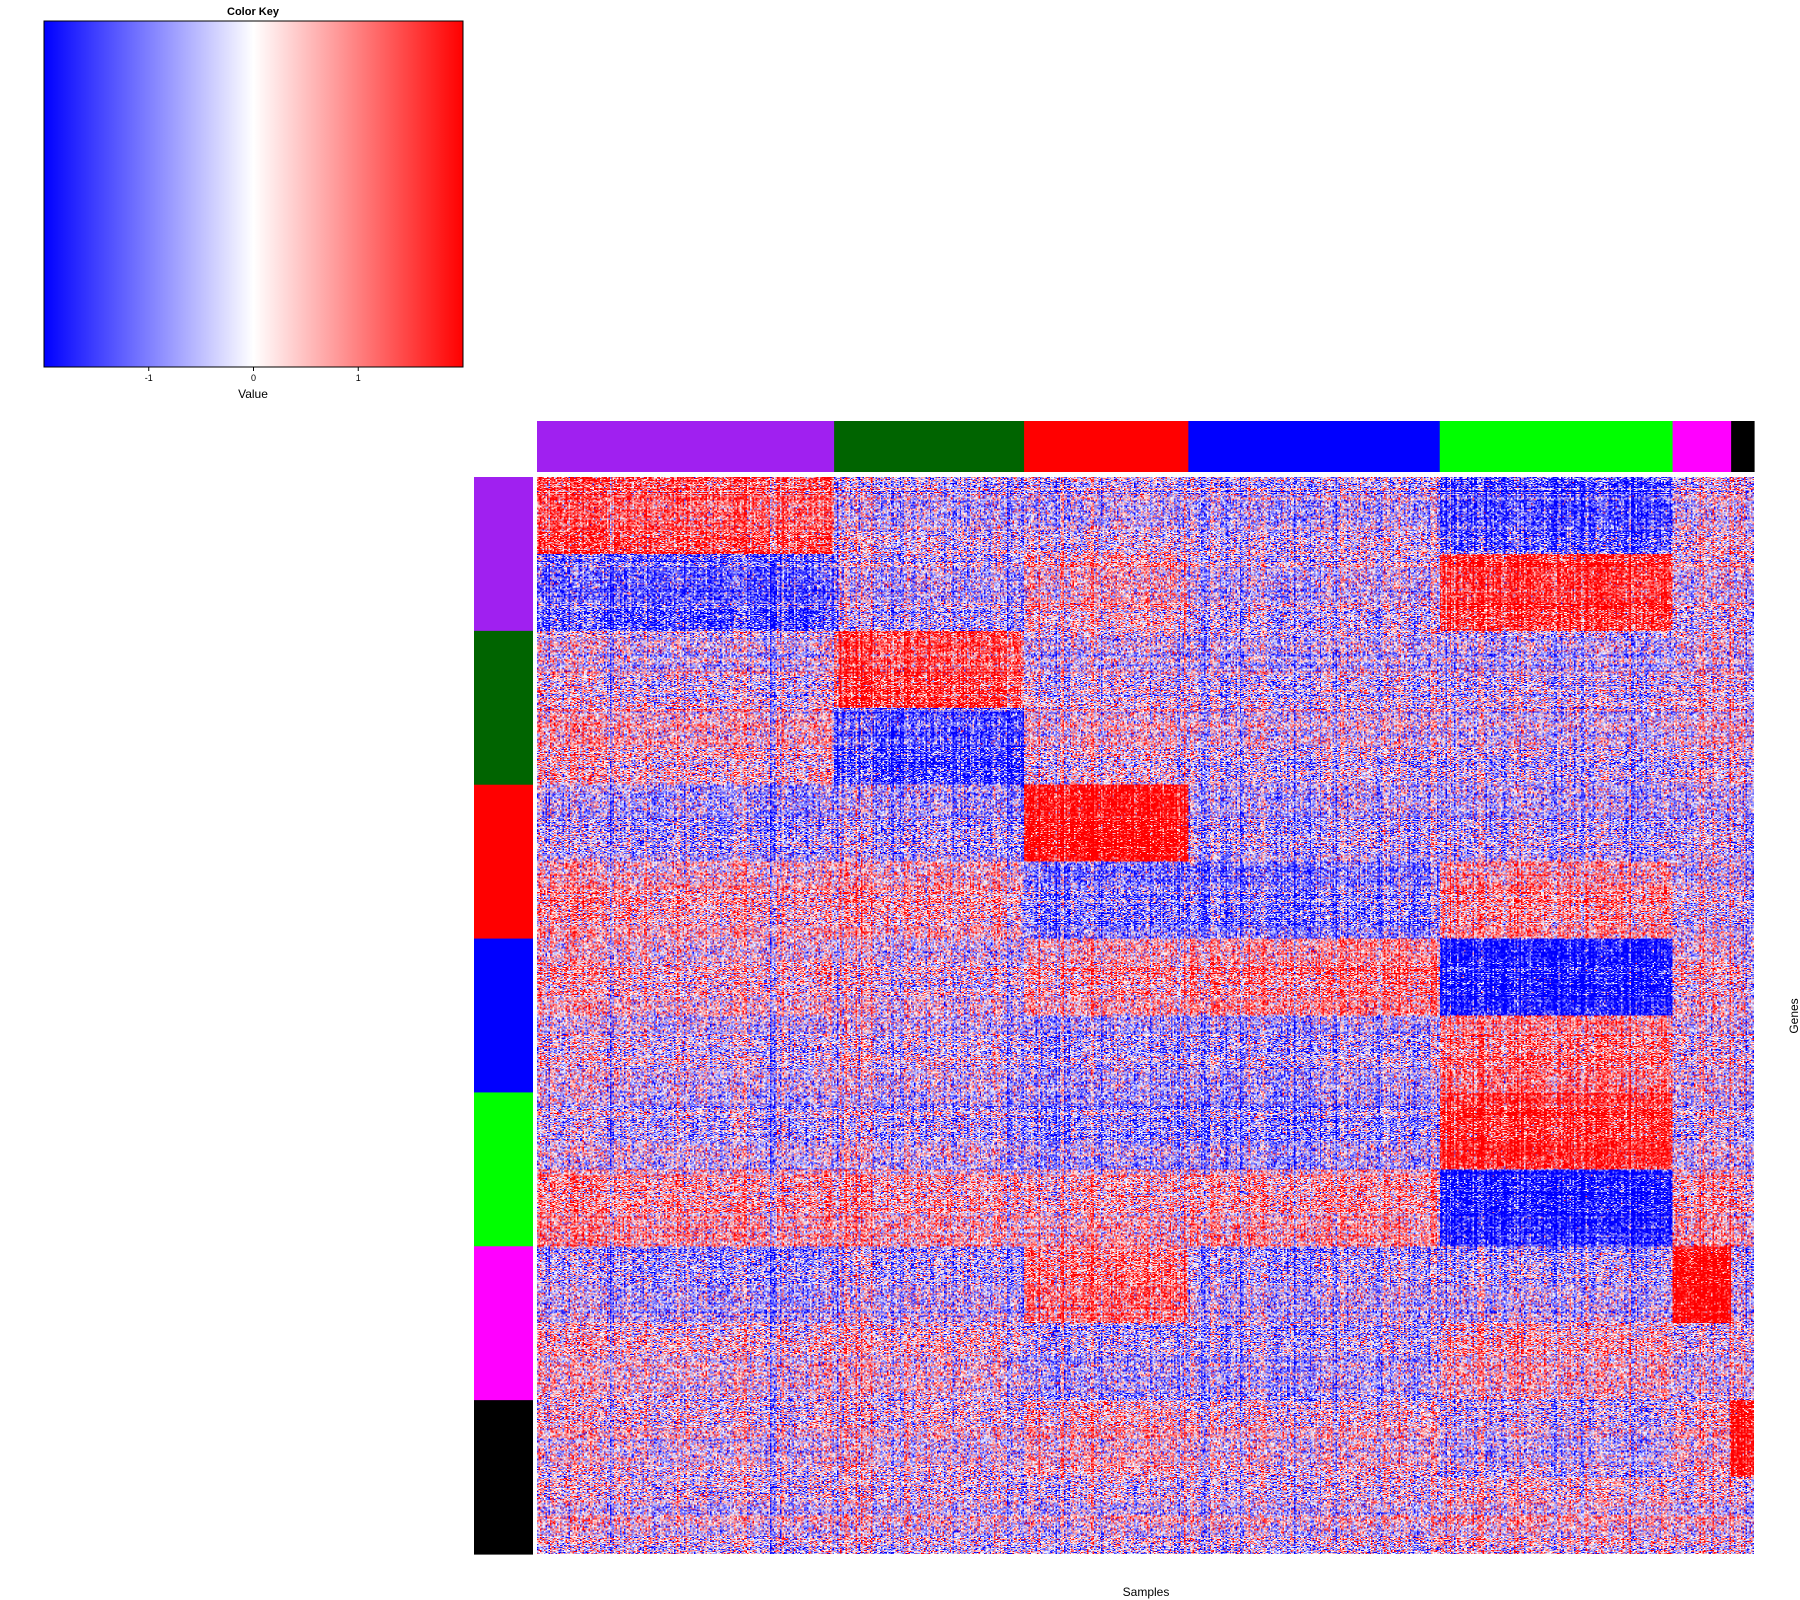 This screenshot has width=1800, height=1600. Describe the element at coordinates (929, 446) in the screenshot. I see `column-group-darkgreen` at that location.